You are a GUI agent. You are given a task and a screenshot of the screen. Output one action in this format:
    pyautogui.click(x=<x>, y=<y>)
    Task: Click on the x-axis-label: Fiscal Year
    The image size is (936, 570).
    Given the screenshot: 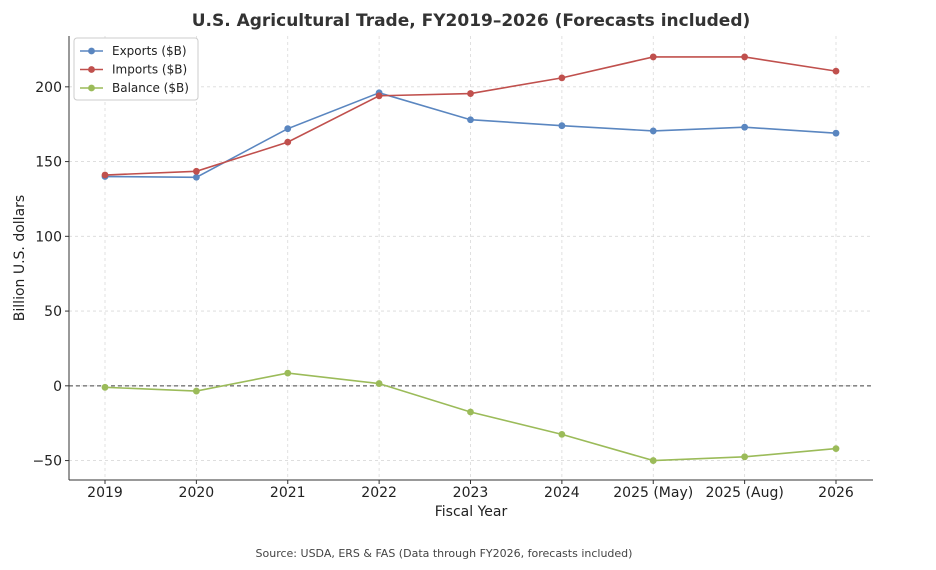 What is the action you would take?
    pyautogui.click(x=471, y=512)
    